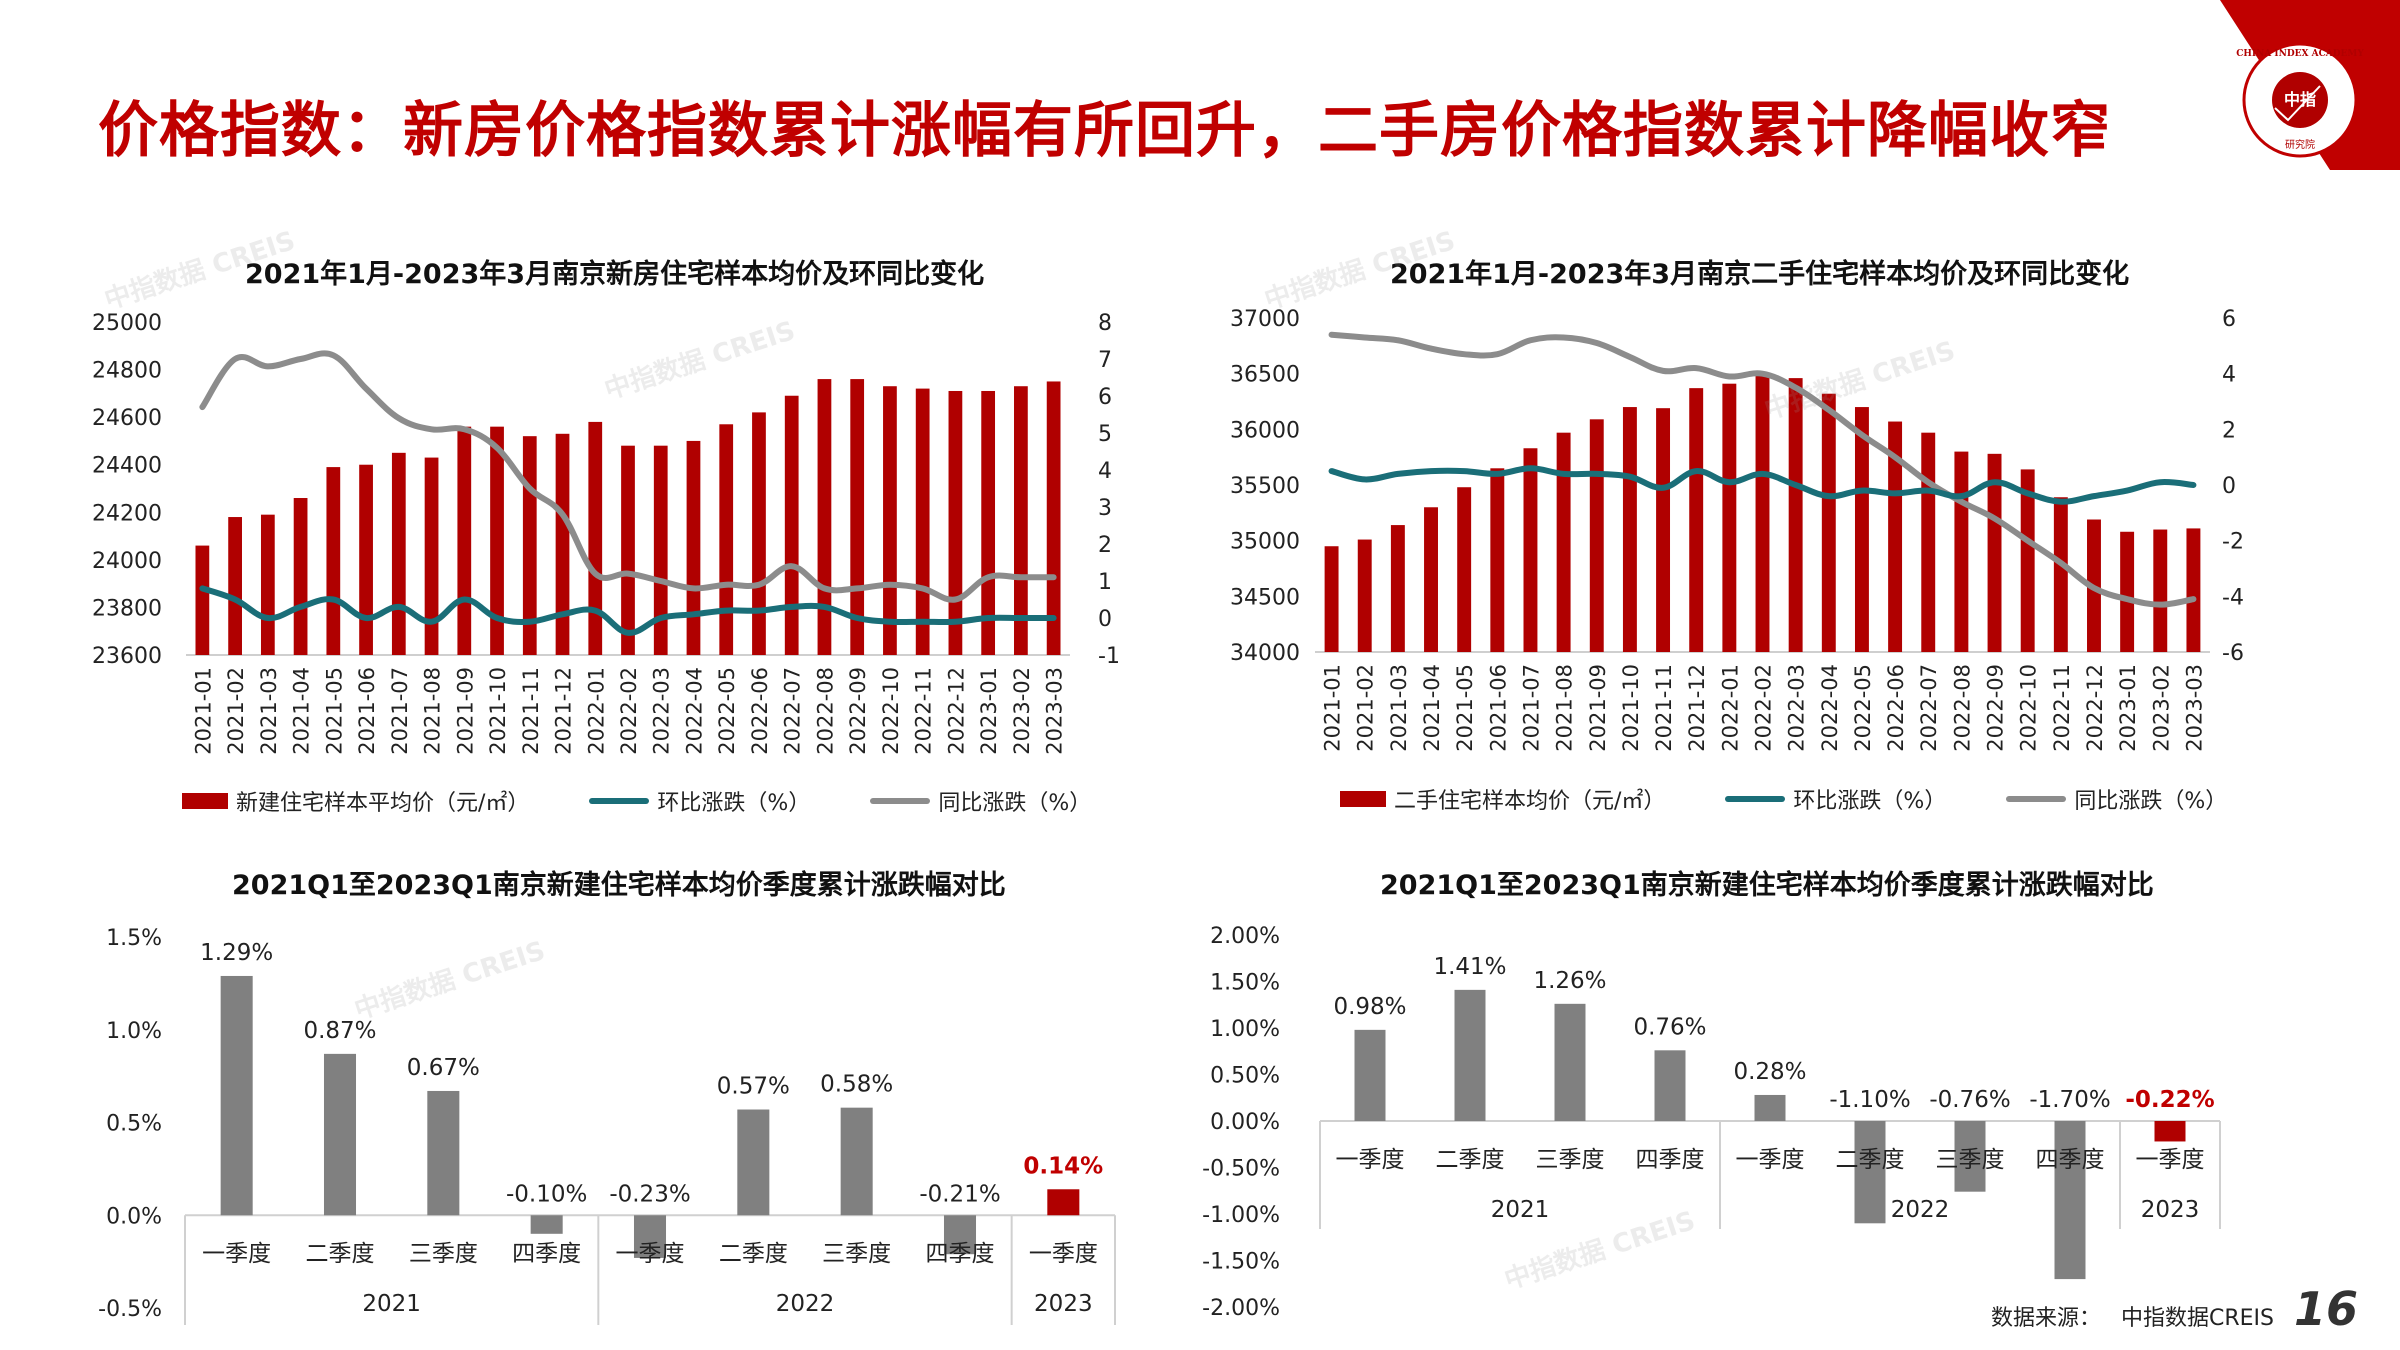  I want to click on x-axis-tick-label: 2022-11, so click(924, 711).